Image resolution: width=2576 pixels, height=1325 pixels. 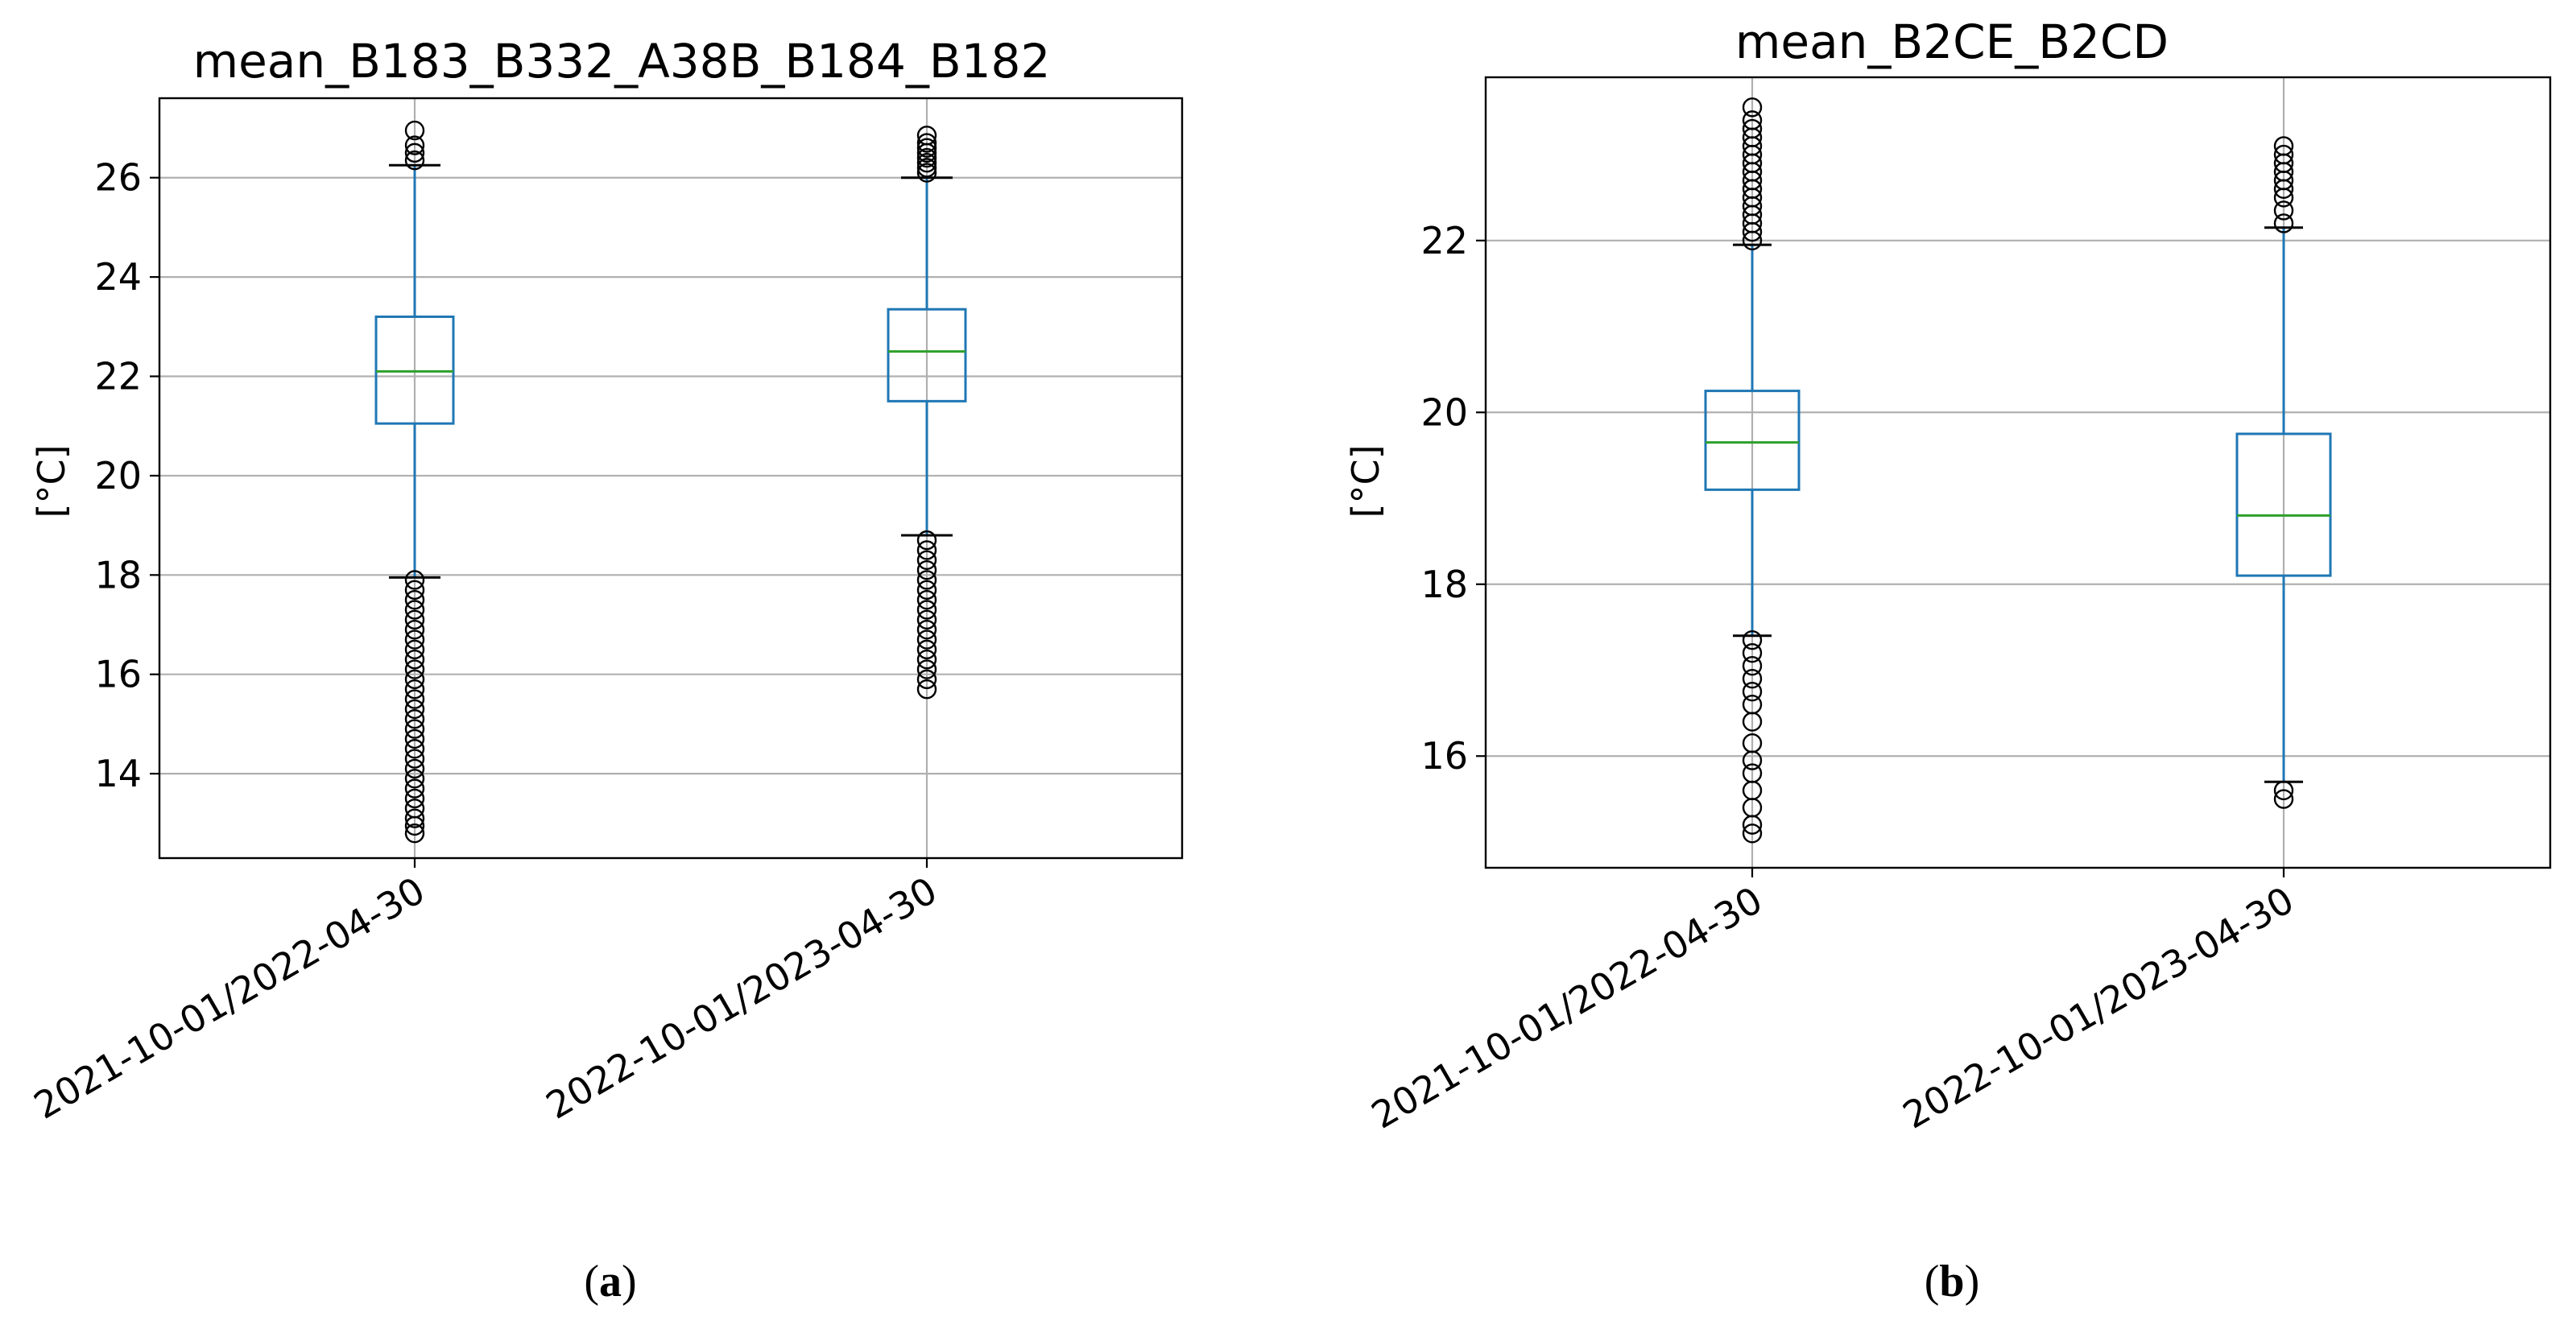 I want to click on chart-a-xtick-label-1: 2022-10-01/2023-04-30, so click(x=741, y=998).